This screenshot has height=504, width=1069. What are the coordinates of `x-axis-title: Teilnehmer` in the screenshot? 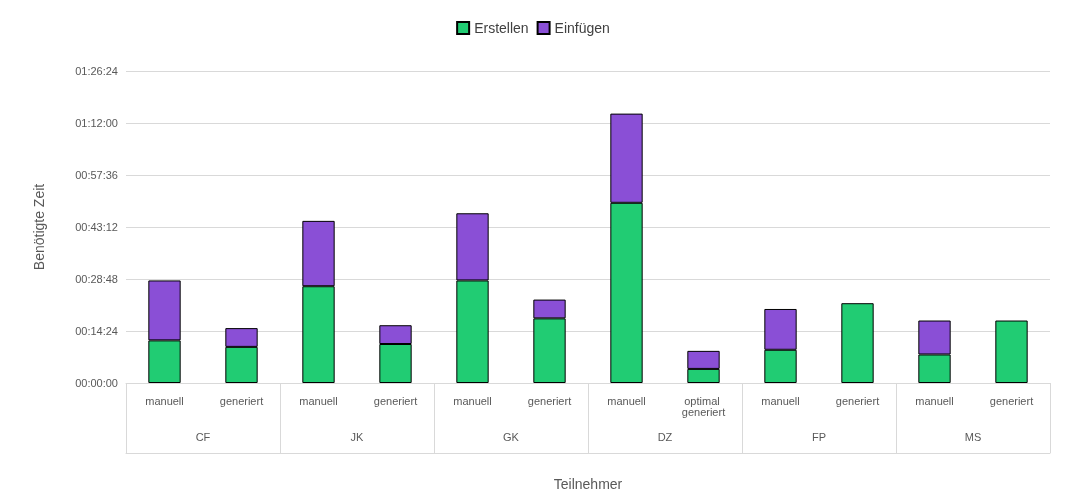 It's located at (588, 484).